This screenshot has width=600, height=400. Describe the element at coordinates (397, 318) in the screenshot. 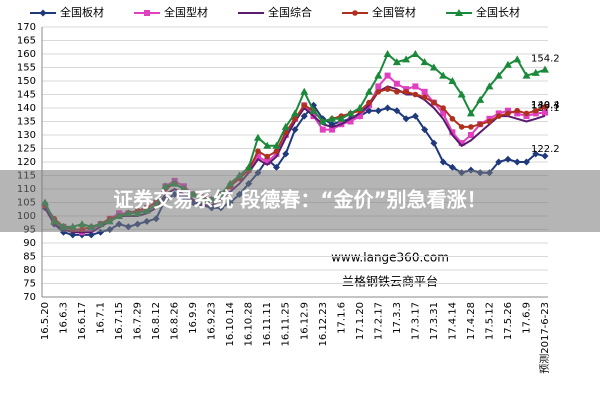

I see `x-tick-label: 17.3.3` at that location.